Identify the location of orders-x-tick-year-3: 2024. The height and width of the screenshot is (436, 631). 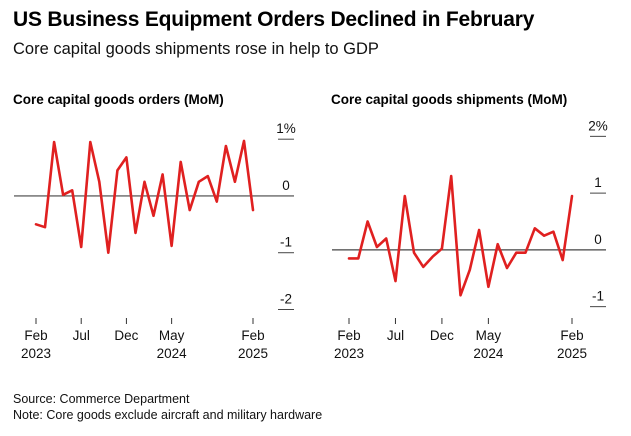
(172, 353).